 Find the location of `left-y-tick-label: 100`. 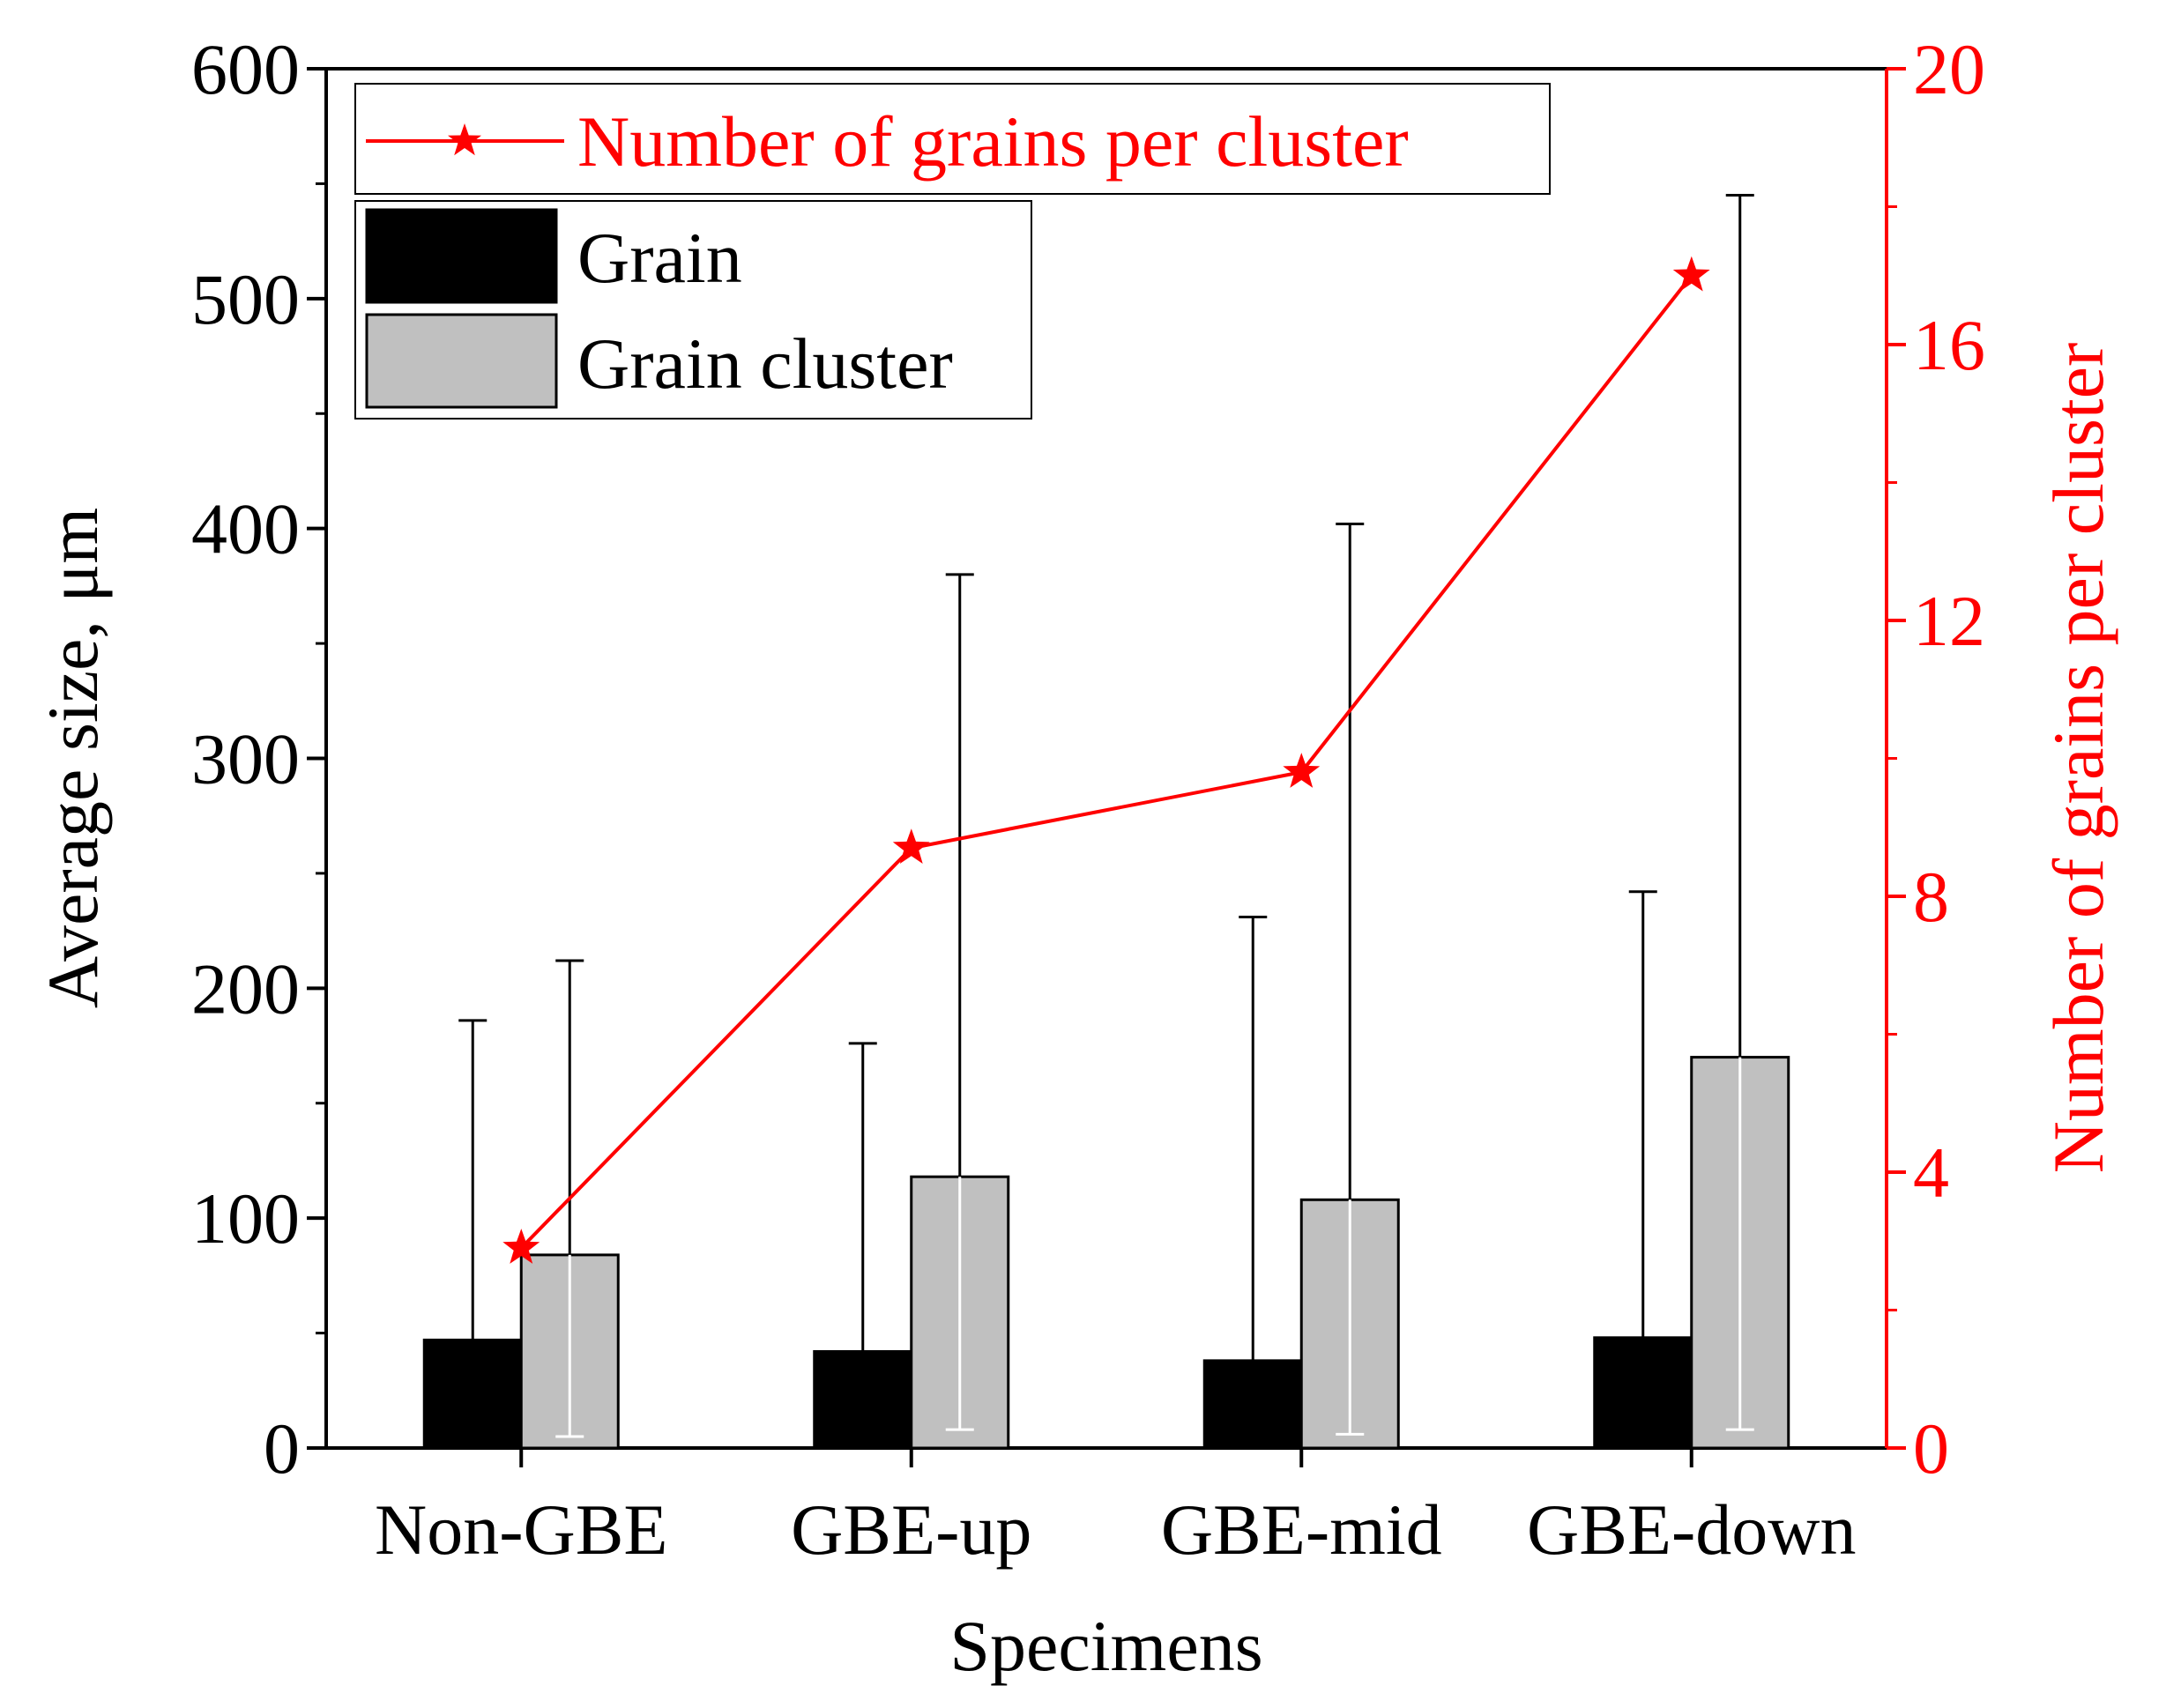

left-y-tick-label: 100 is located at coordinates (245, 1218).